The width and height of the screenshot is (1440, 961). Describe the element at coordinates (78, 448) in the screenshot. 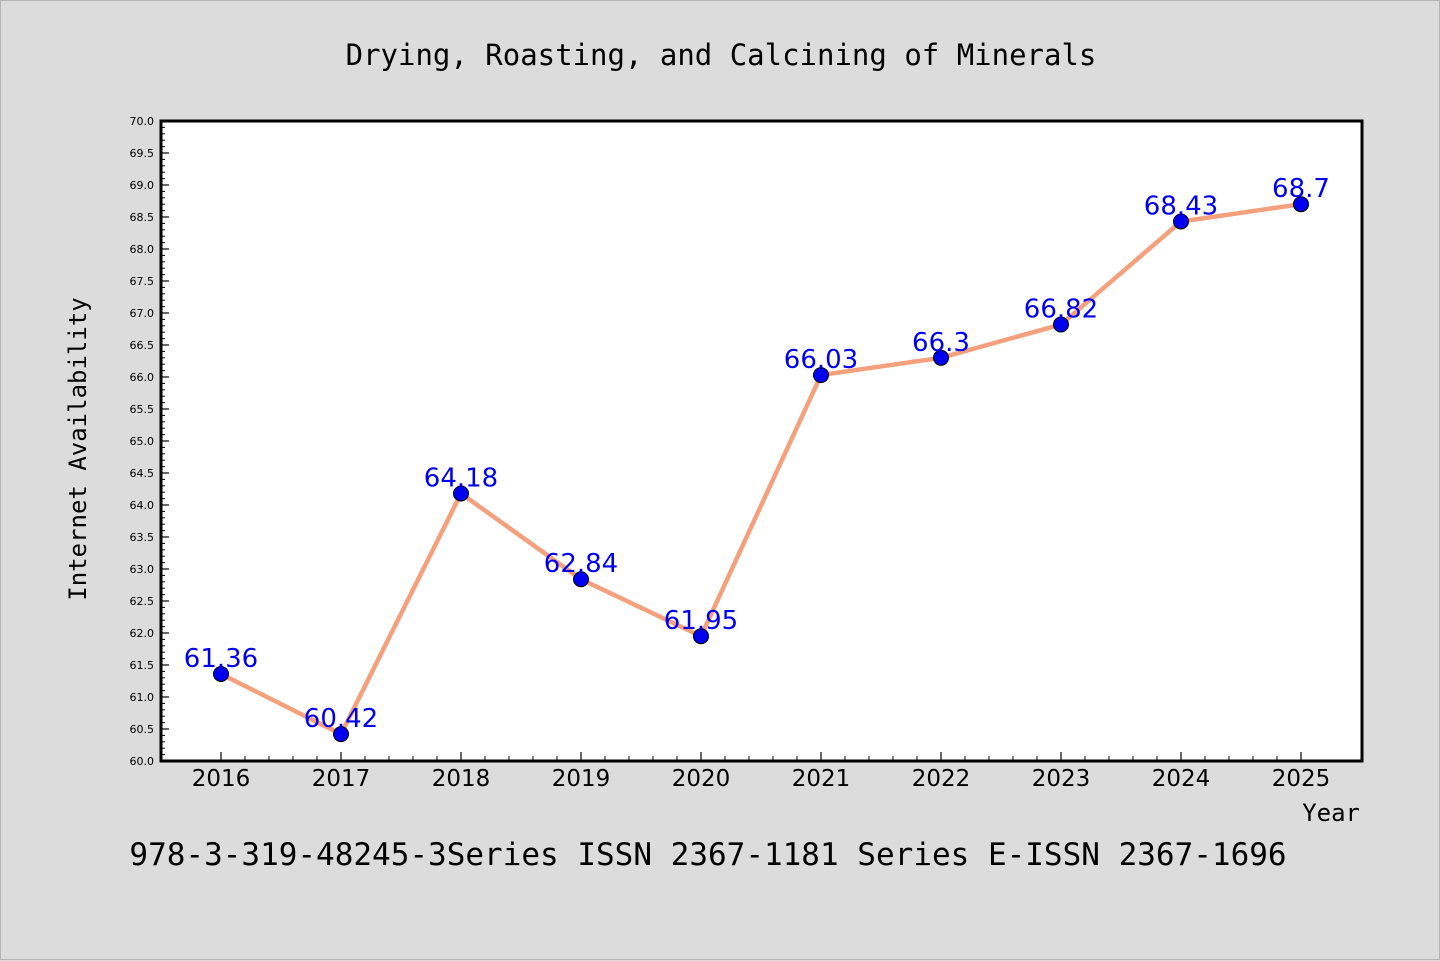

I see `y-axis-label: Internet Availability` at that location.